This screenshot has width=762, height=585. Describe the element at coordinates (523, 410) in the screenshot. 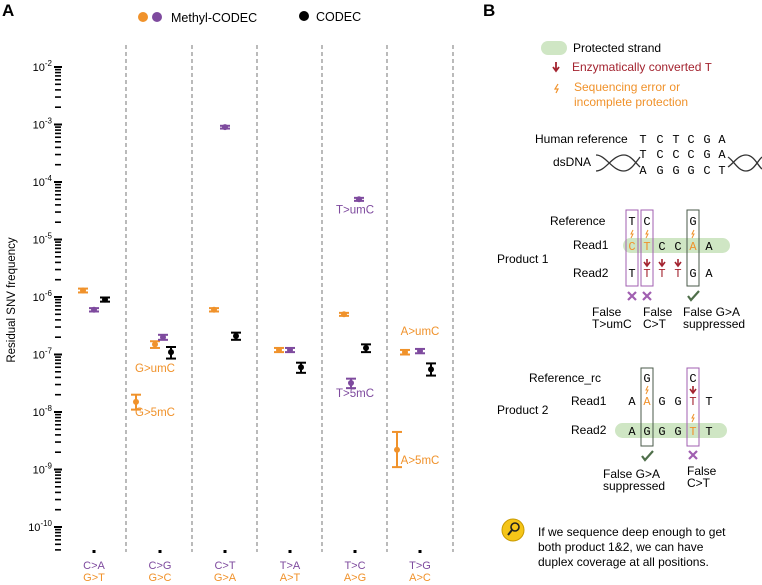

I see `product2-label: Product 2` at that location.